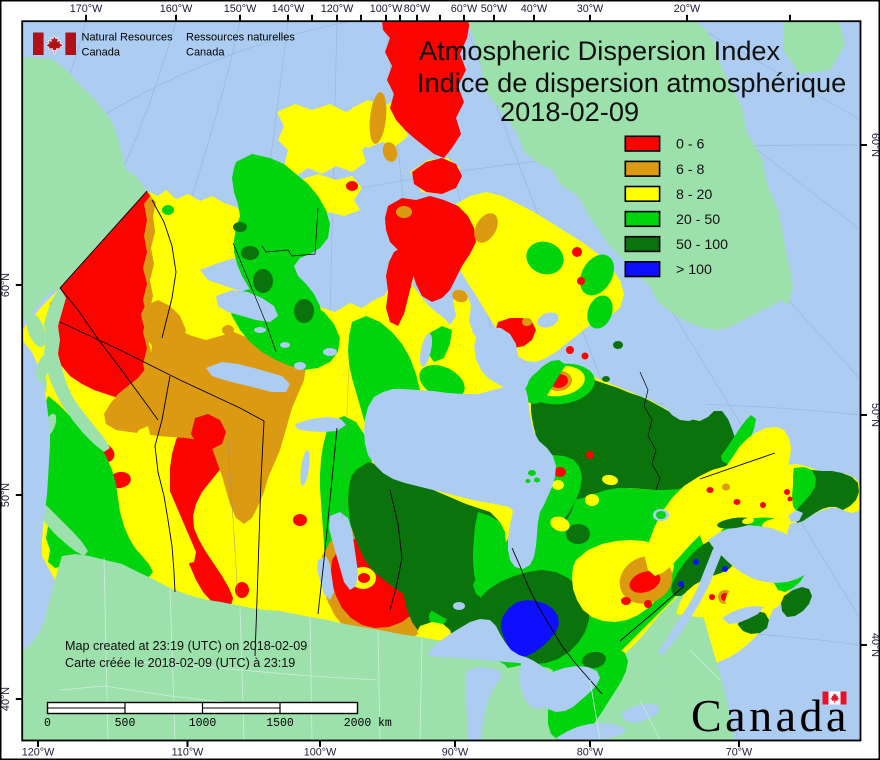  I want to click on svg-text: 500, so click(125, 723).